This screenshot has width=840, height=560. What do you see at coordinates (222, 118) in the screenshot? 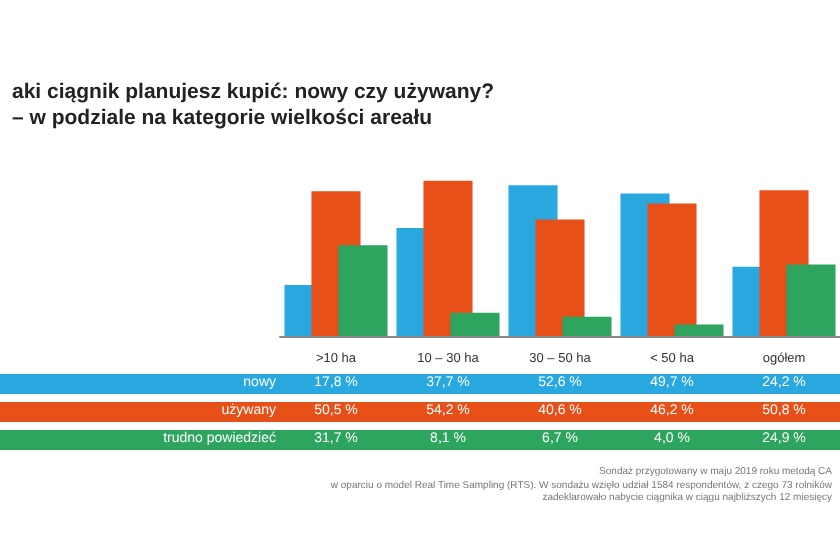
I see `chart-subtitle: – w podziale na kategorie wielkości areału` at bounding box center [222, 118].